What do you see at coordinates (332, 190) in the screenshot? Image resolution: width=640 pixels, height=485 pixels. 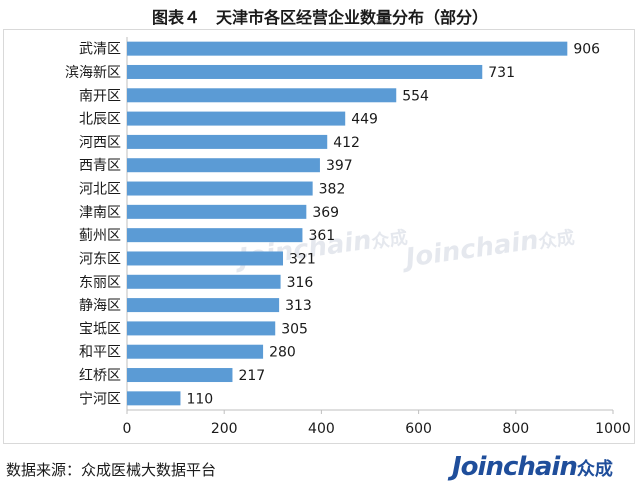 I see `data-label: 382` at bounding box center [332, 190].